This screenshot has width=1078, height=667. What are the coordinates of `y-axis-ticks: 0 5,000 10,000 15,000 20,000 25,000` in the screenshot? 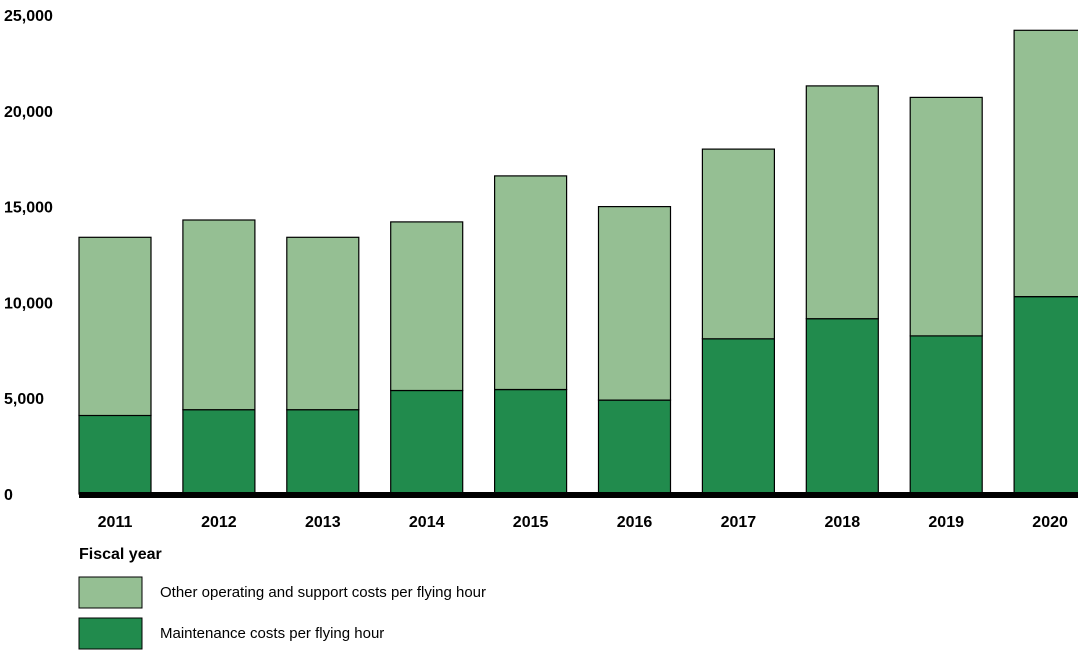 It's located at (28, 256).